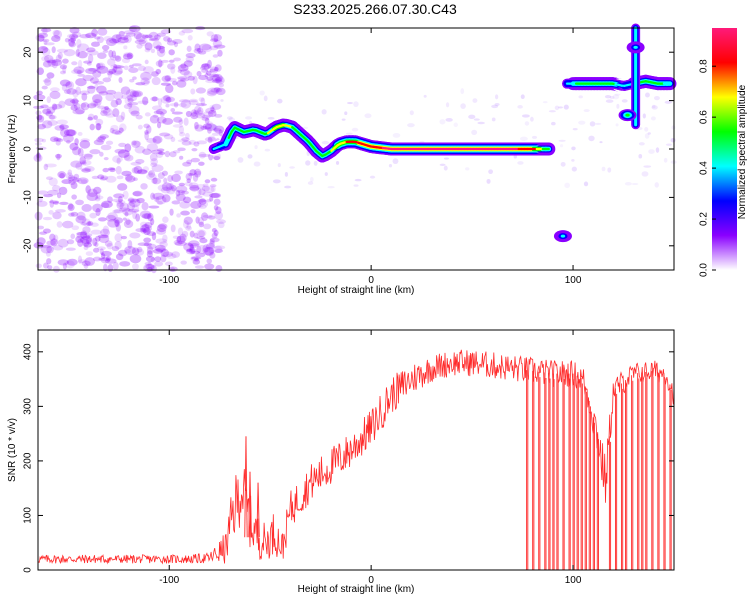  Describe the element at coordinates (28, 197) in the screenshot. I see `y-tick-label: -10` at that location.